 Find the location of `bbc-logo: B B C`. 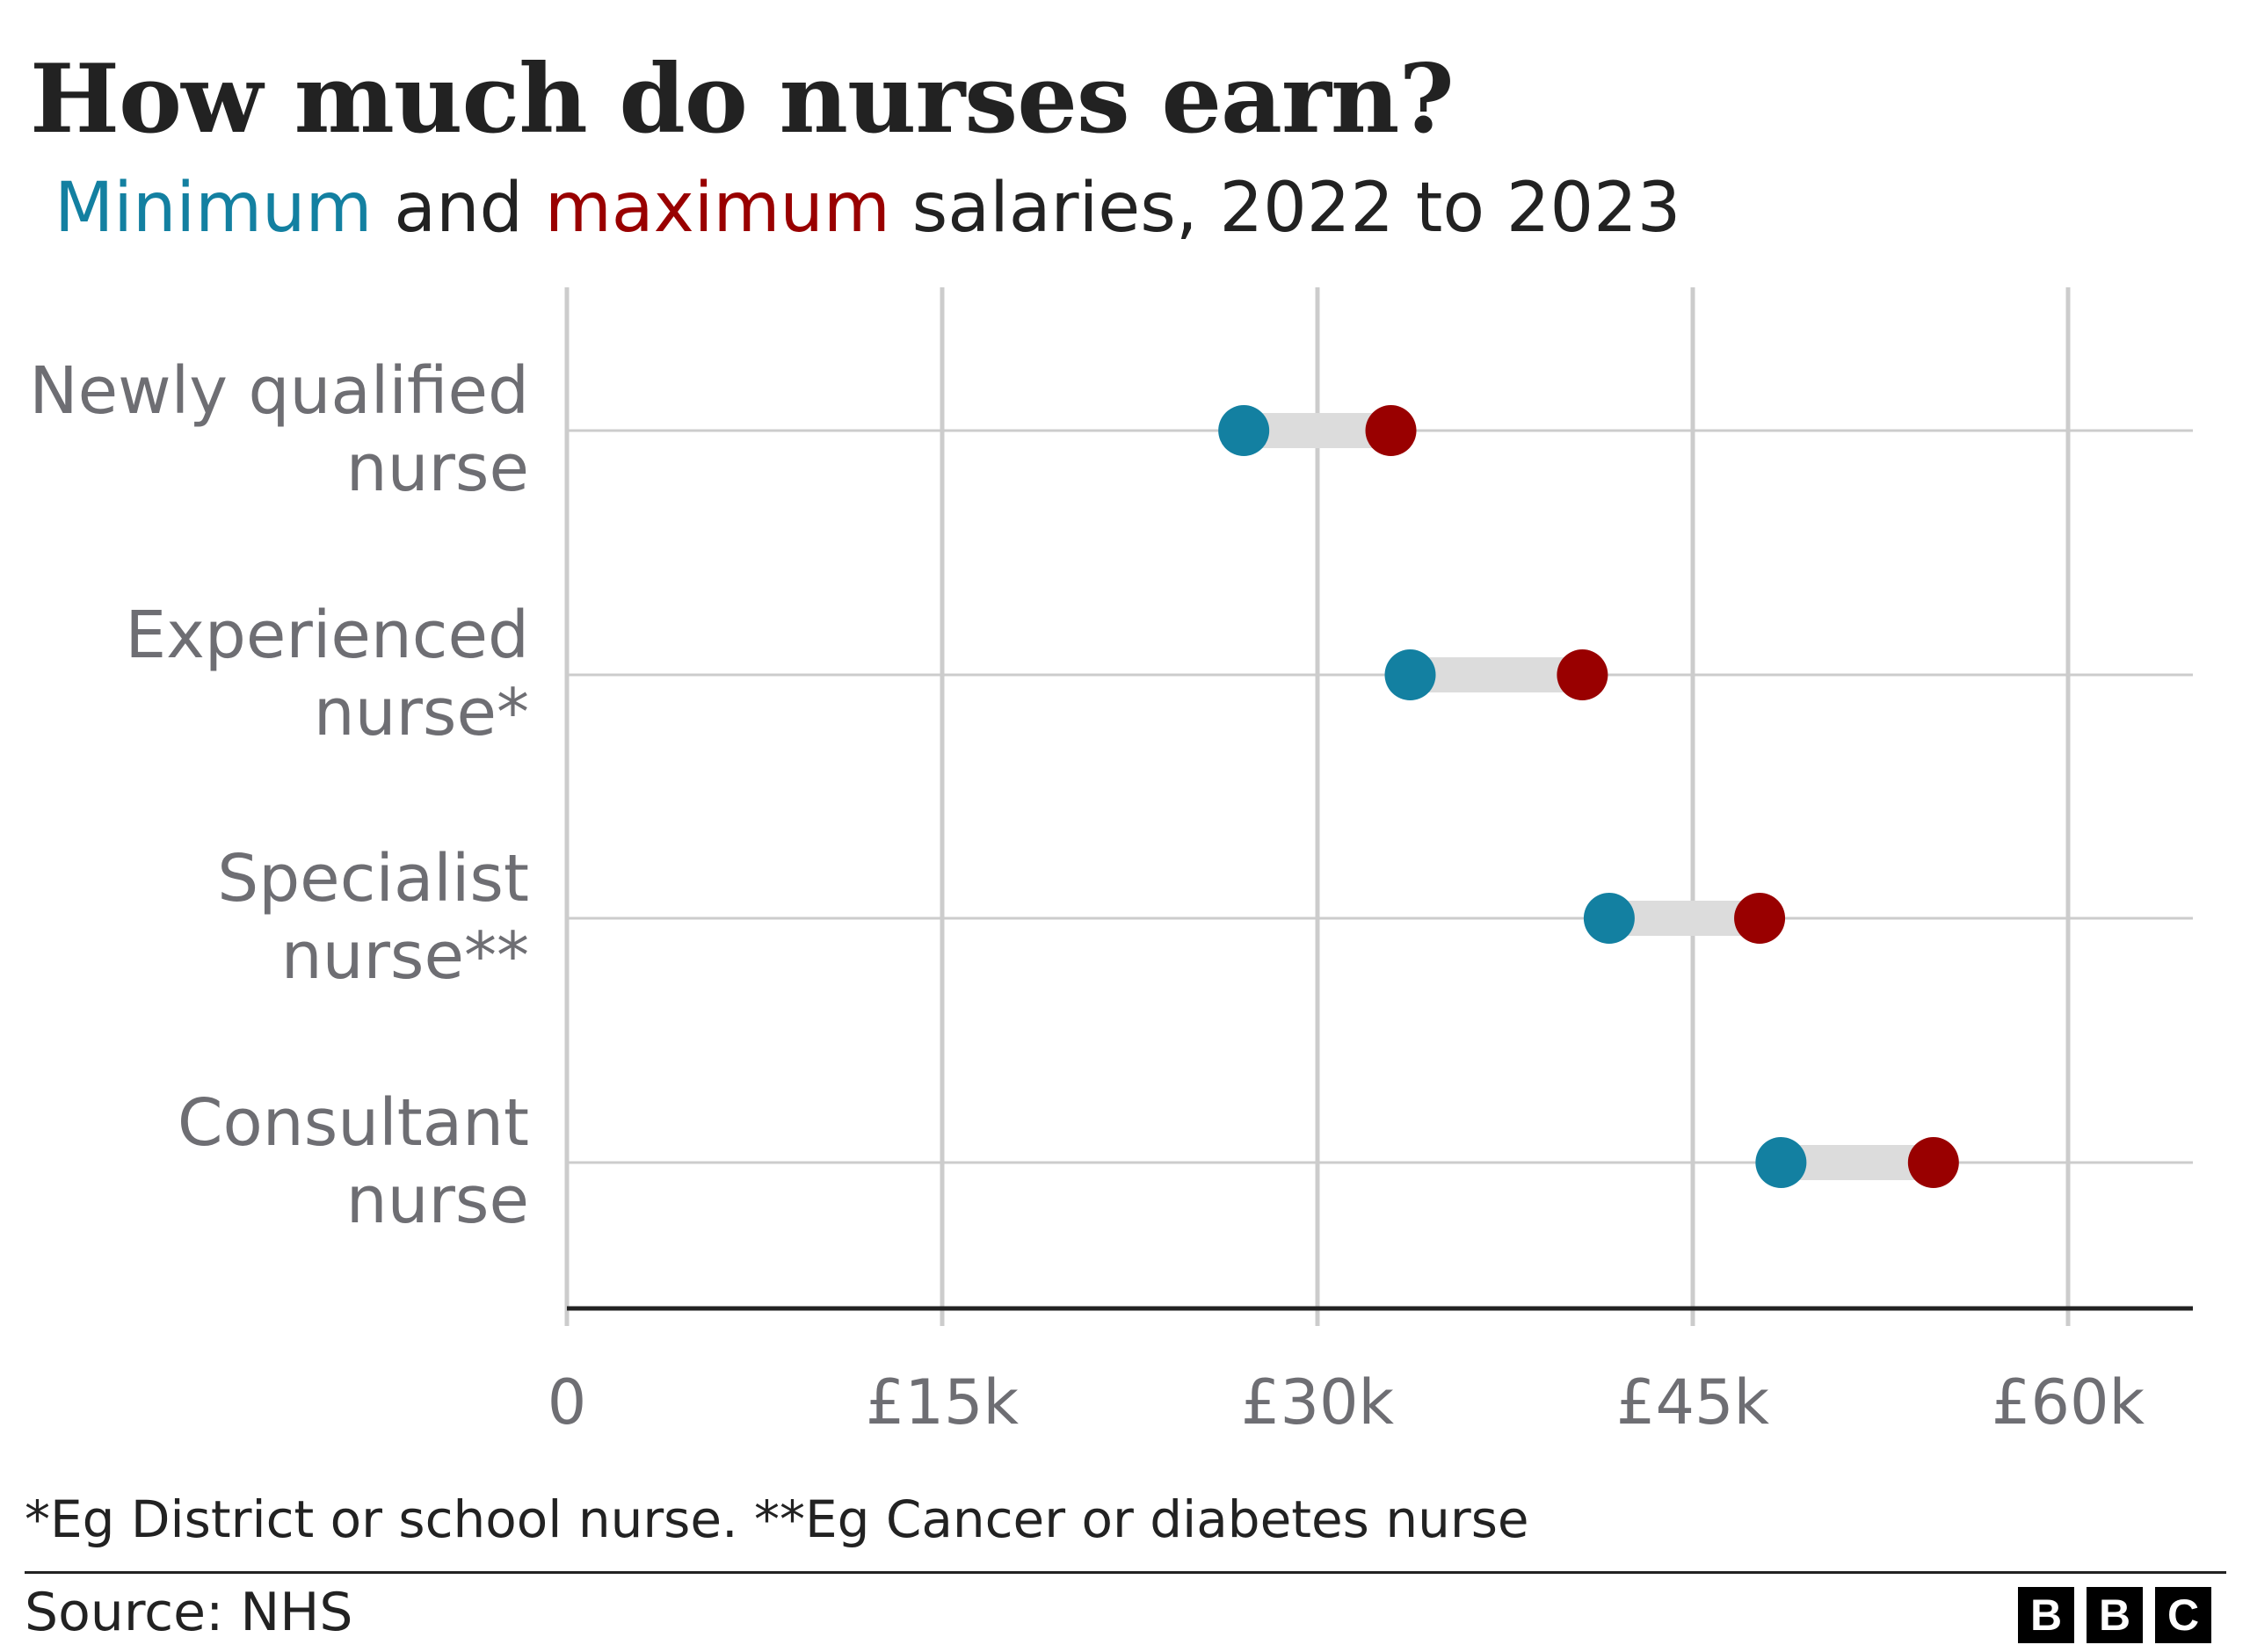

bbc-logo: B B C is located at coordinates (2114, 1615).